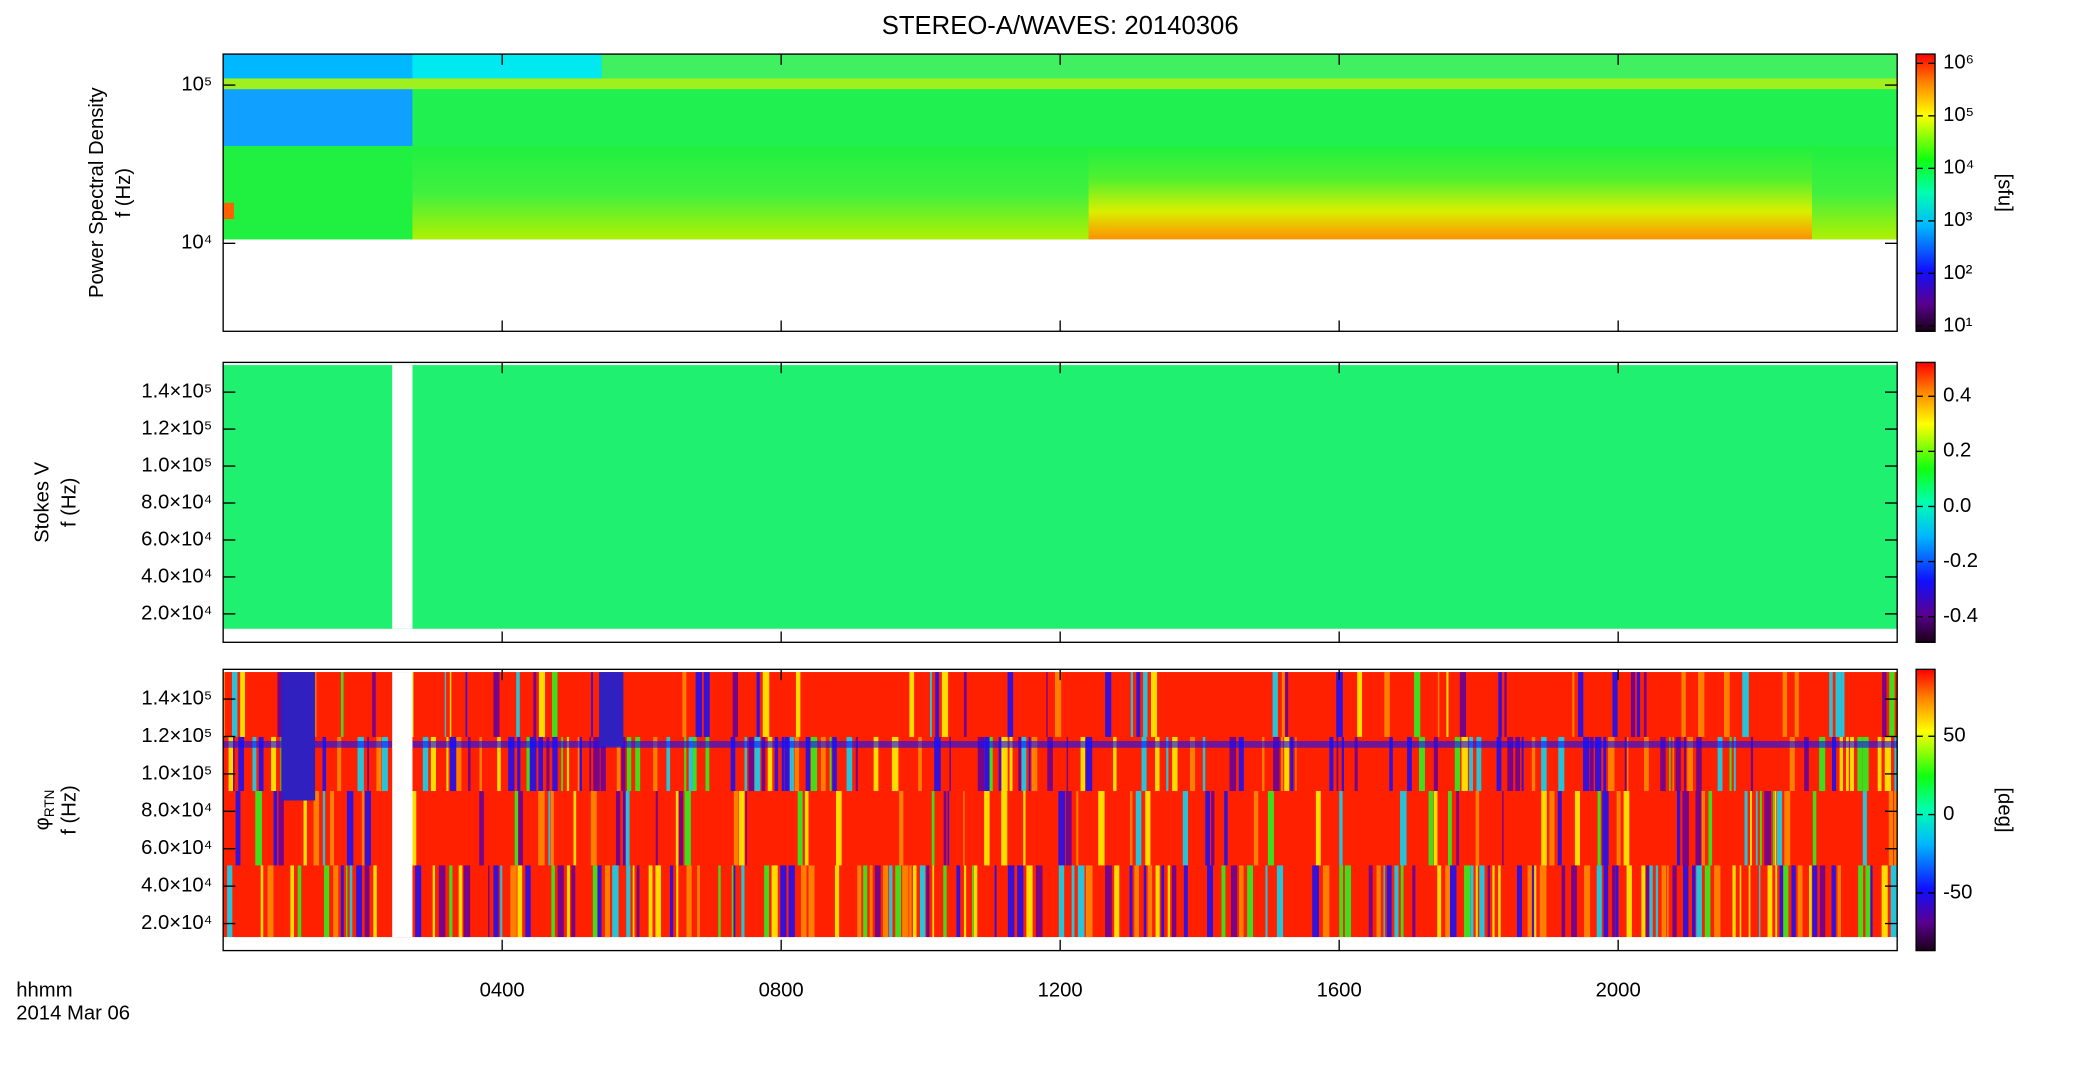 The width and height of the screenshot is (2096, 1080). Describe the element at coordinates (1339, 991) in the screenshot. I see `x-tick-label: 1600` at that location.